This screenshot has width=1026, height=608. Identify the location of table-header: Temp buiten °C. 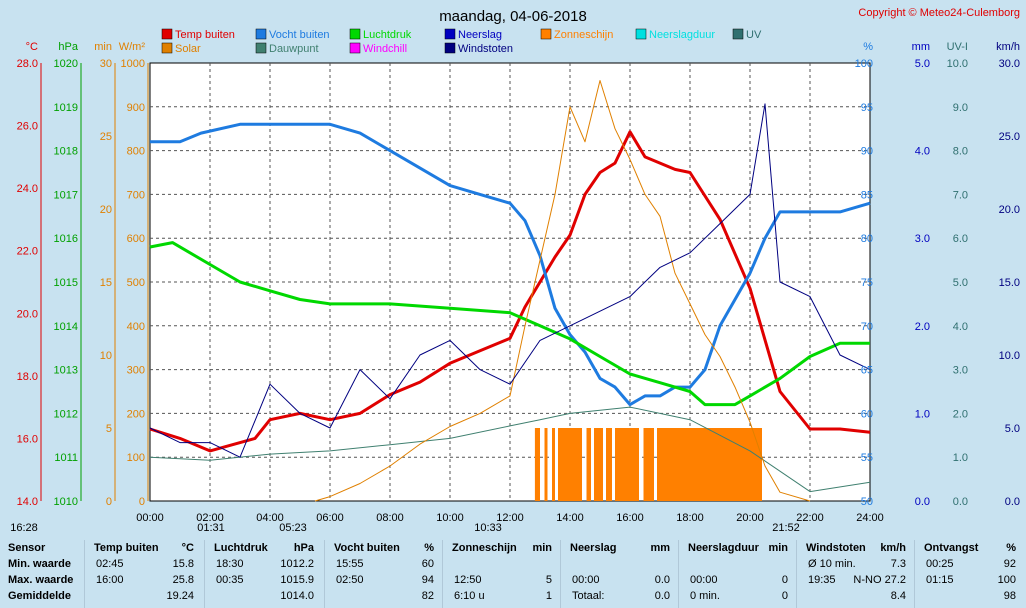
(144, 548).